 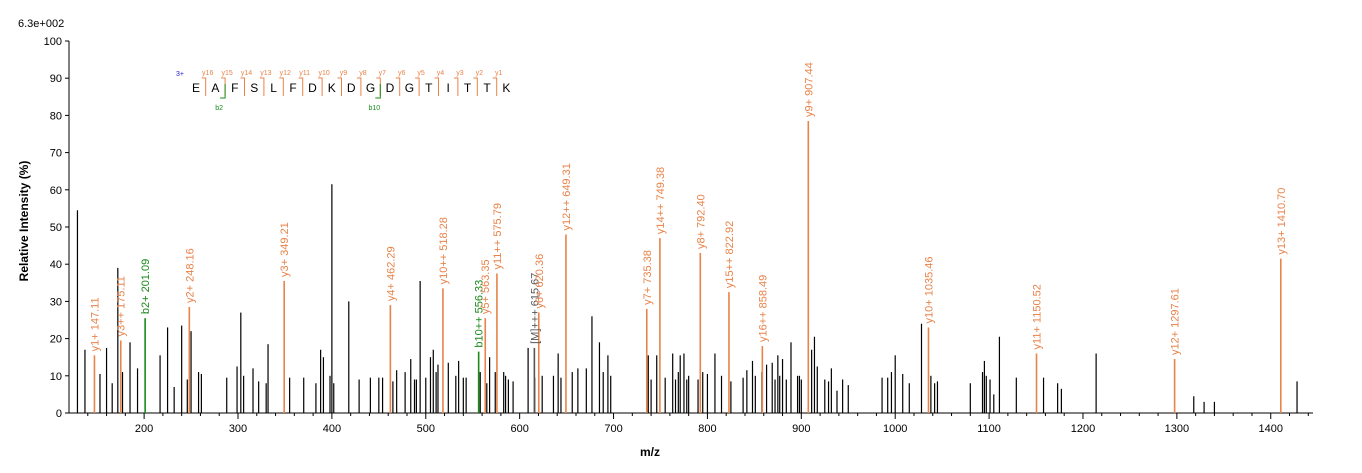 I want to click on peak-label: y10+ 1035.46, so click(x=929, y=289).